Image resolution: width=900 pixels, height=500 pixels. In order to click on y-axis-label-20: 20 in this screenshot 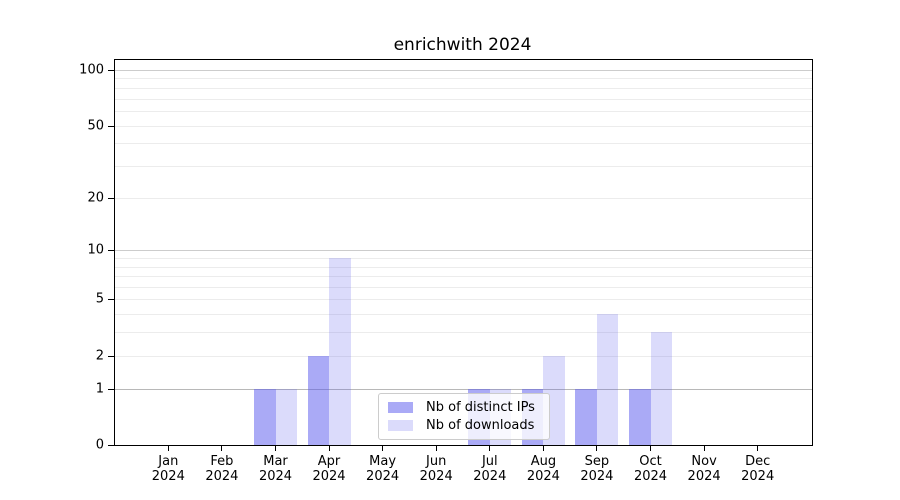, I will do `click(95, 198)`.